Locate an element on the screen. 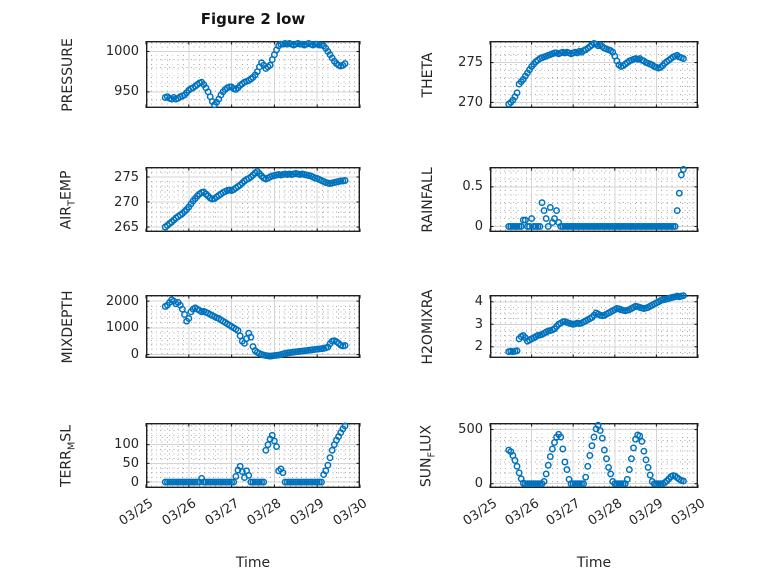 This screenshot has height=583, width=778. time-axis-label-left: Time is located at coordinates (253, 563).